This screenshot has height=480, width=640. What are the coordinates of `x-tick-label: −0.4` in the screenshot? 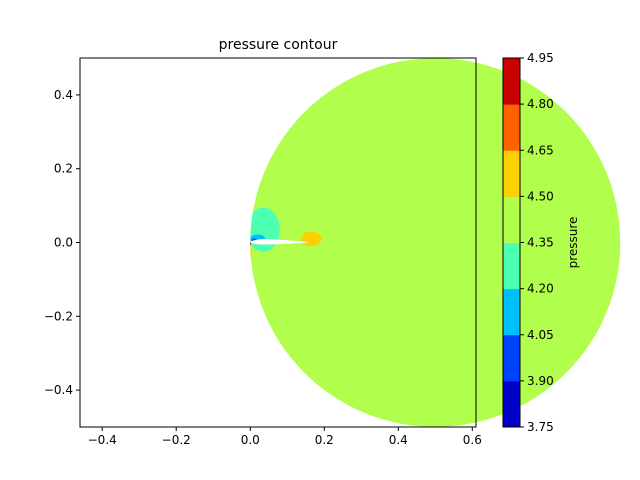 It's located at (102, 440).